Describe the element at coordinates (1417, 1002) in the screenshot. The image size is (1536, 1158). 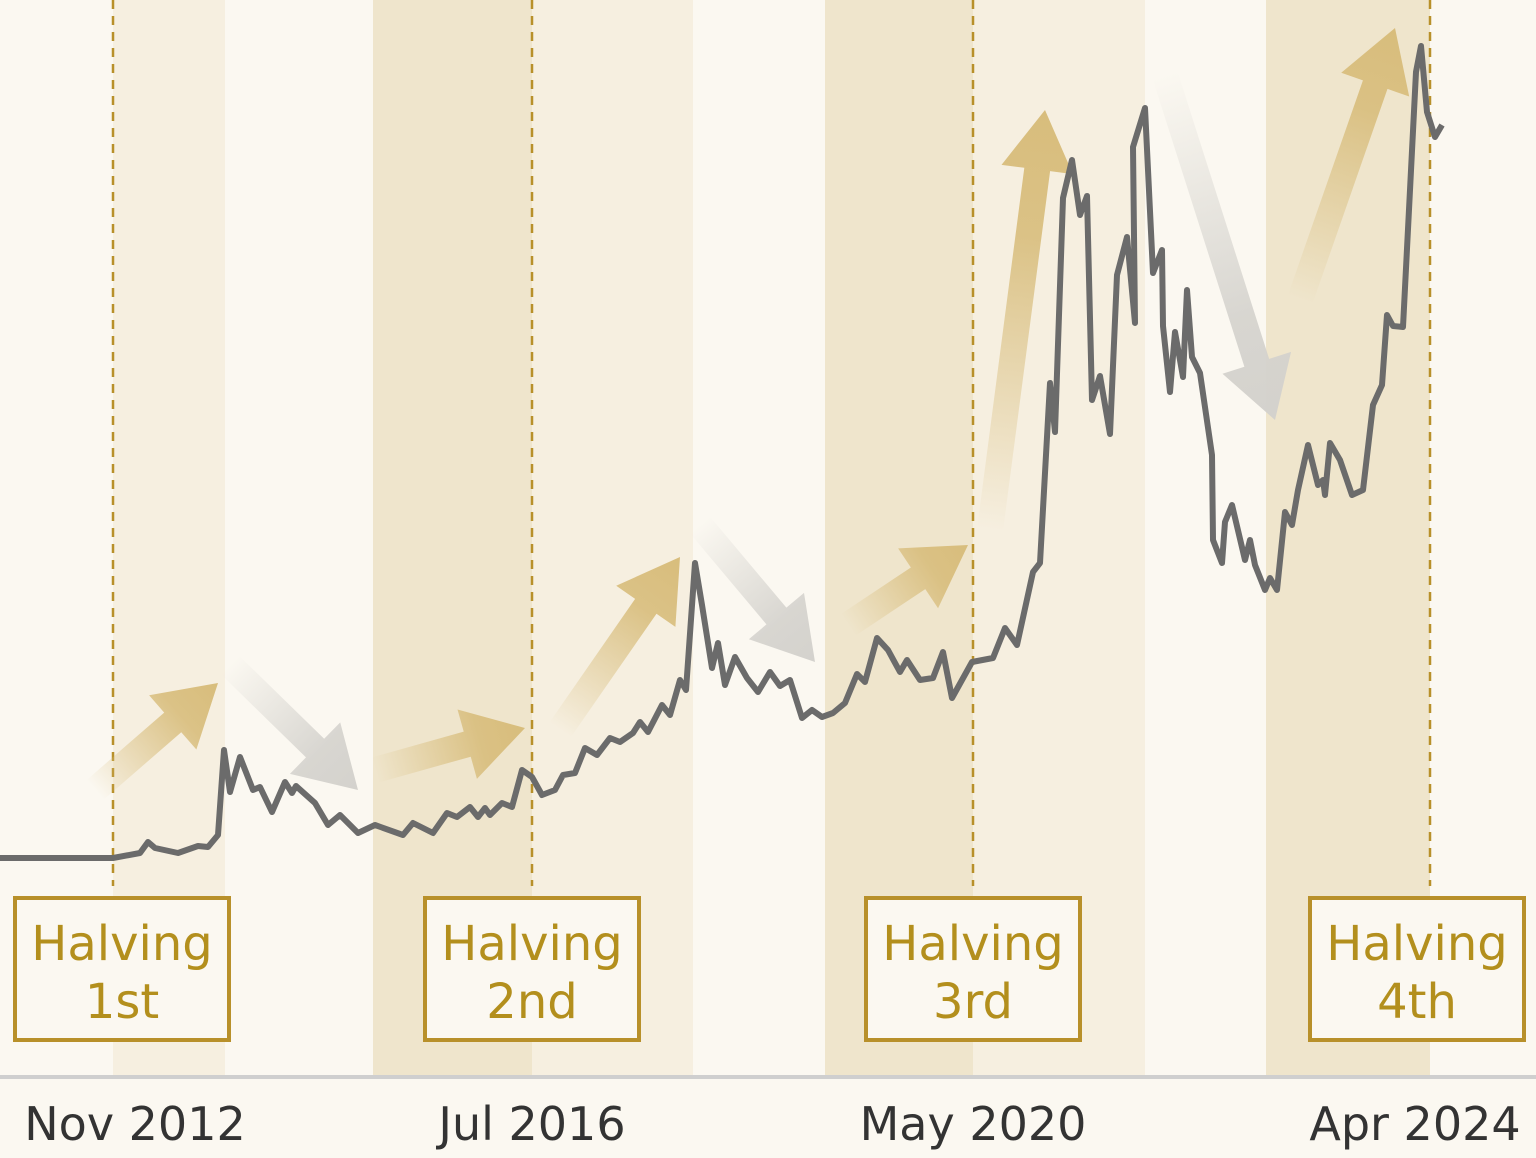
I see `halving-ordinal: 4th` at that location.